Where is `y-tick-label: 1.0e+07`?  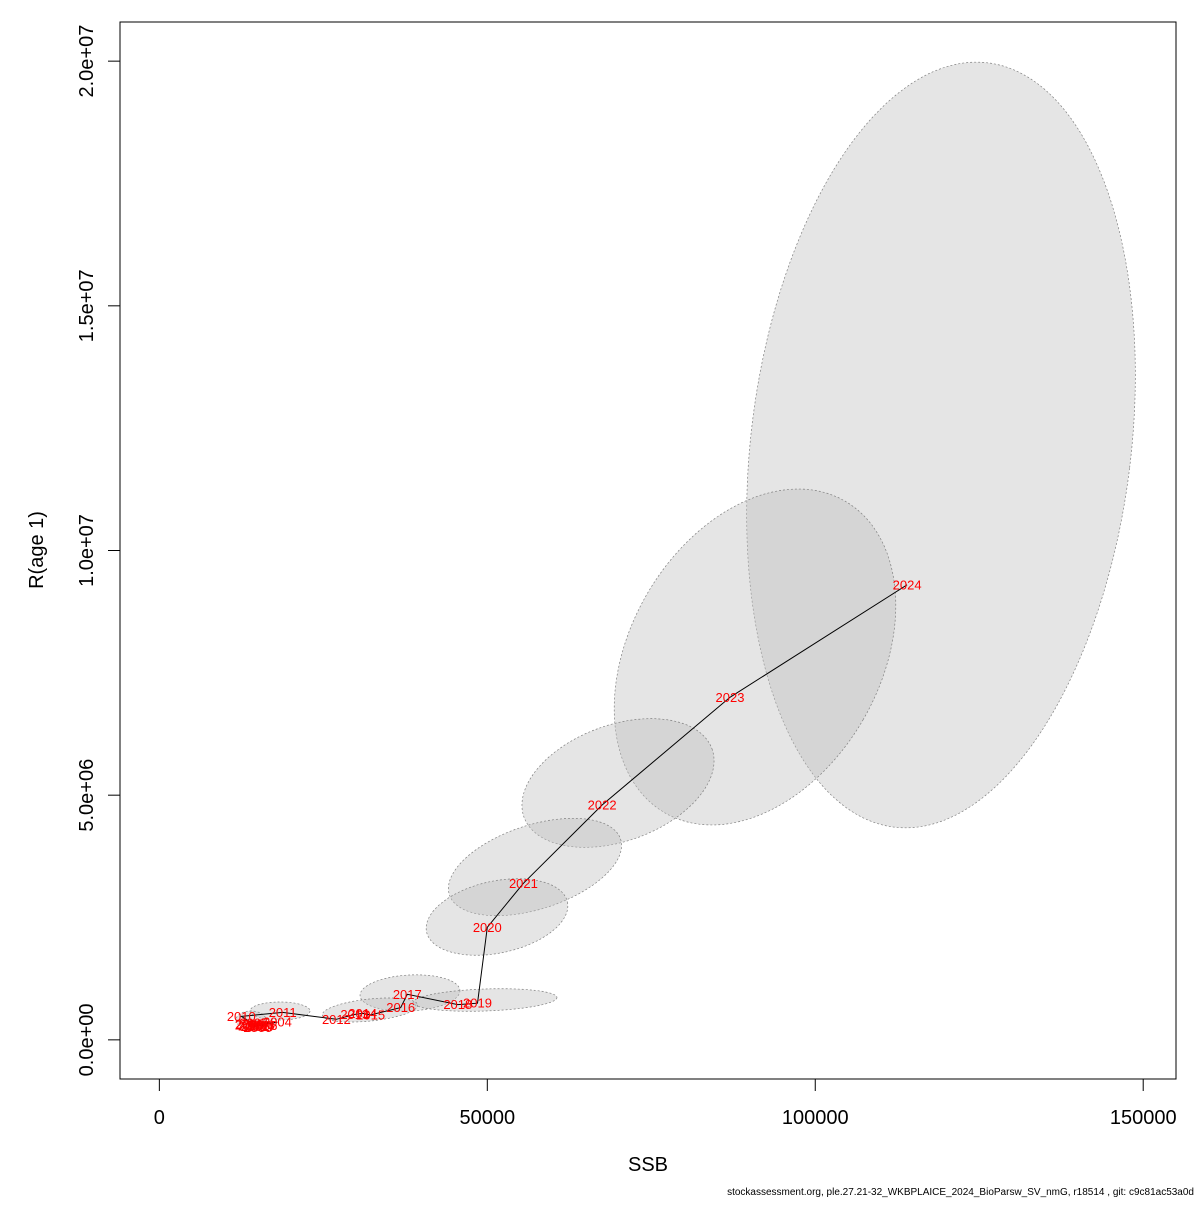
y-tick-label: 1.0e+07 is located at coordinates (87, 550).